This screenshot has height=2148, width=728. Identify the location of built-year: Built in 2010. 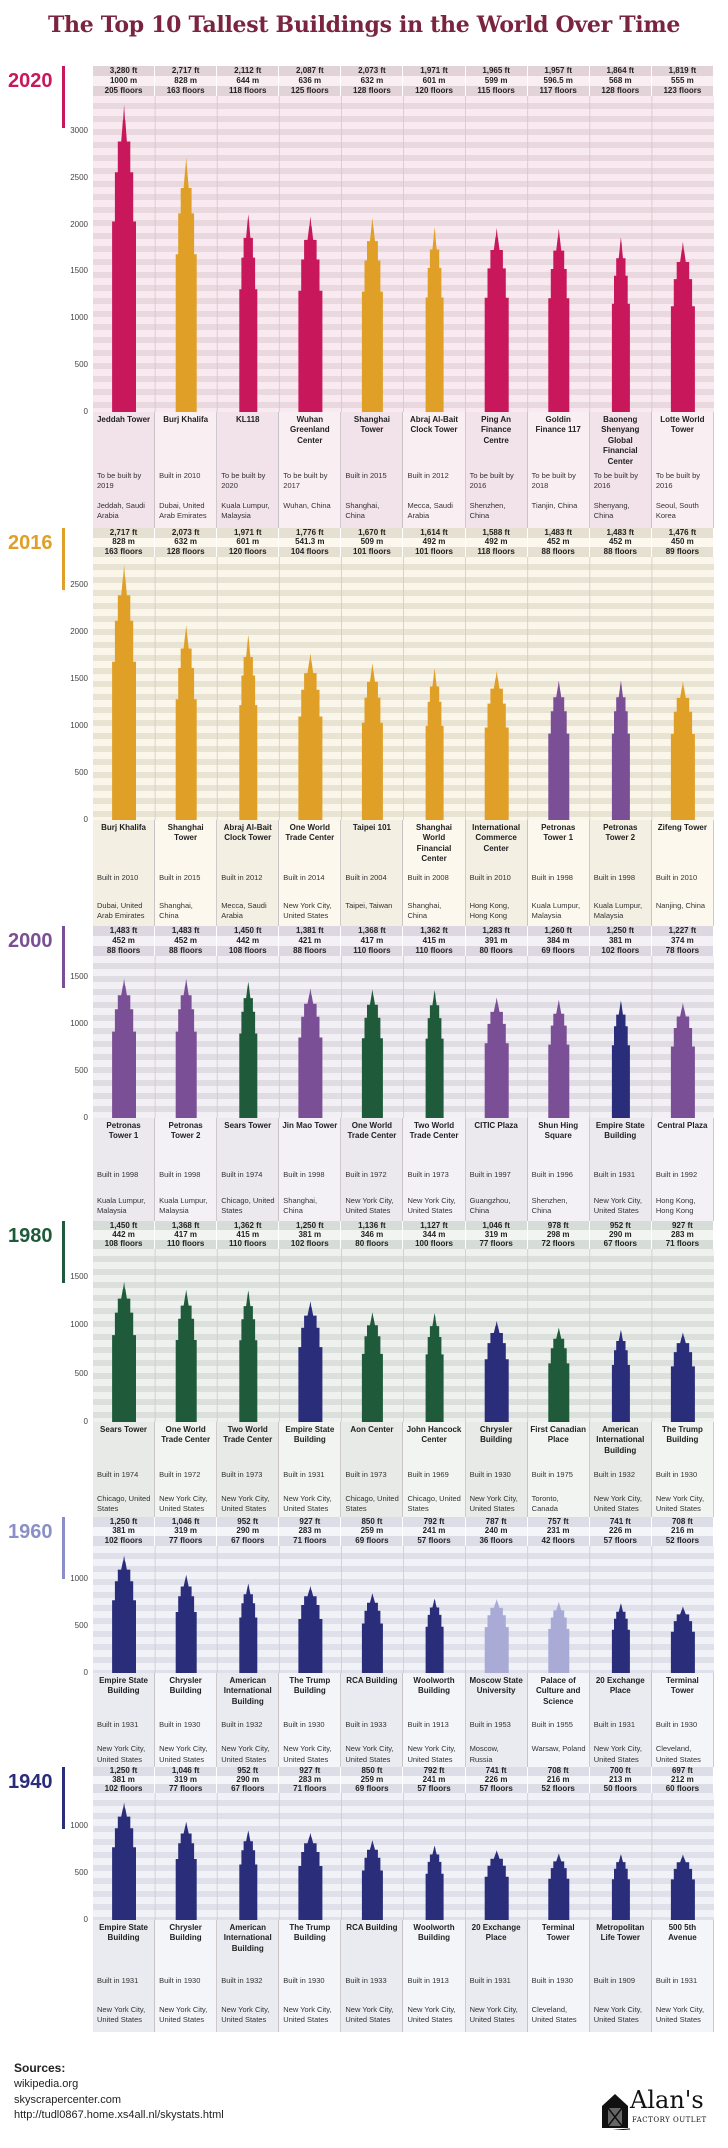
(490, 877).